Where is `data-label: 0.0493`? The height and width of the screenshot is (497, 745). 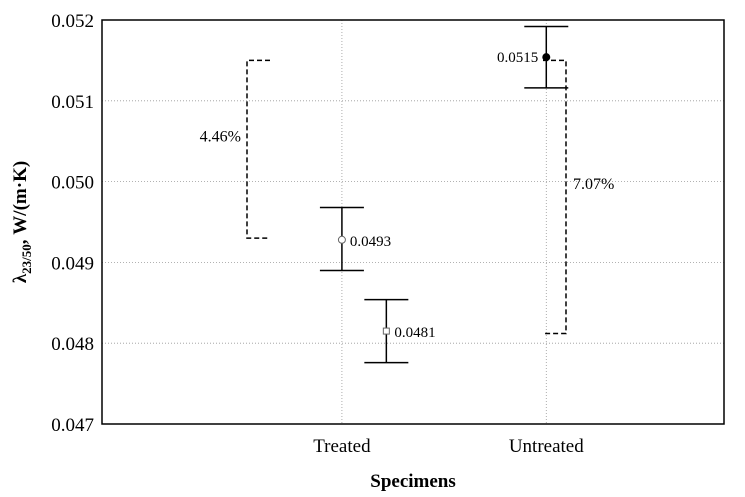
data-label: 0.0493 is located at coordinates (370, 242).